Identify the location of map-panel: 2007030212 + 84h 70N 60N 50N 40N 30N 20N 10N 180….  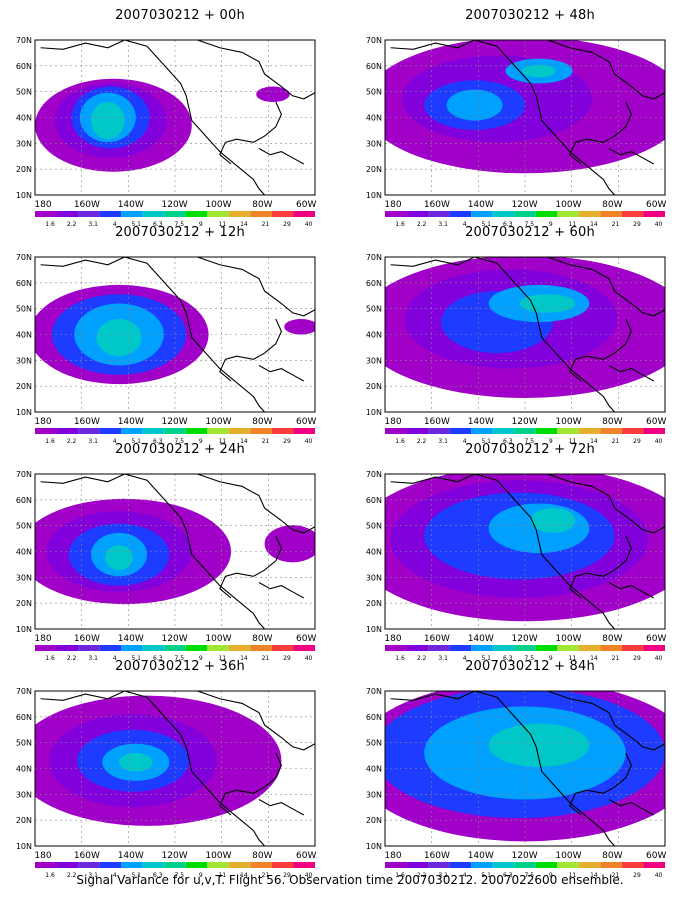
(520, 769).